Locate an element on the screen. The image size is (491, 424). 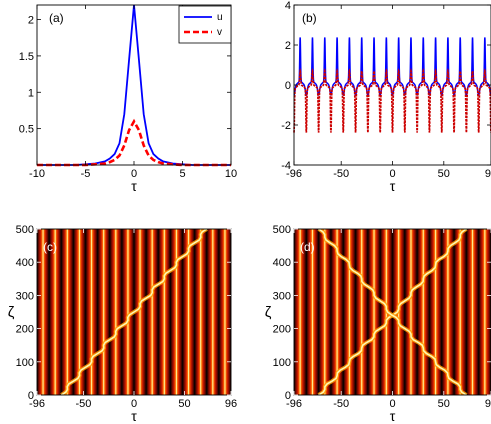
panel-label: (c) is located at coordinates (50, 247).